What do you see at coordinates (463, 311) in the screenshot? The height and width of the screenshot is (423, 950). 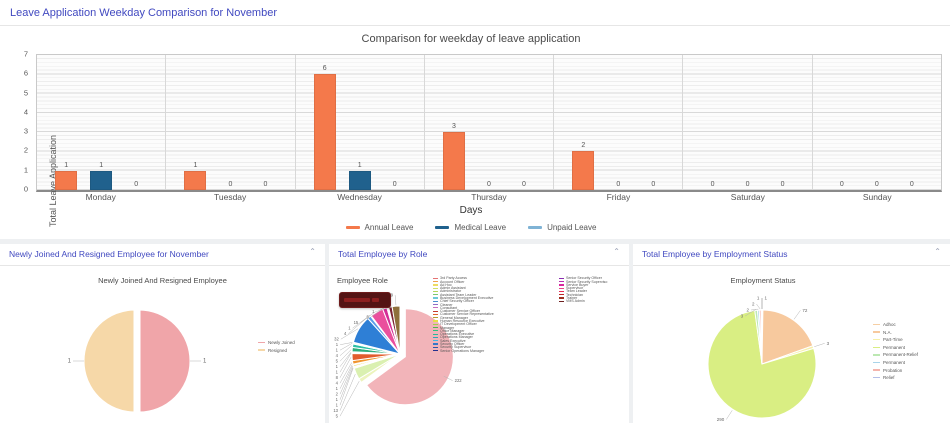 I see `legend-item: Customer Service Officer` at bounding box center [463, 311].